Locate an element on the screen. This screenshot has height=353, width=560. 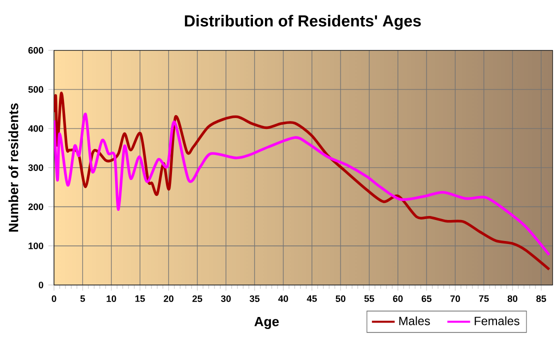
legend-label: Females is located at coordinates (497, 321).